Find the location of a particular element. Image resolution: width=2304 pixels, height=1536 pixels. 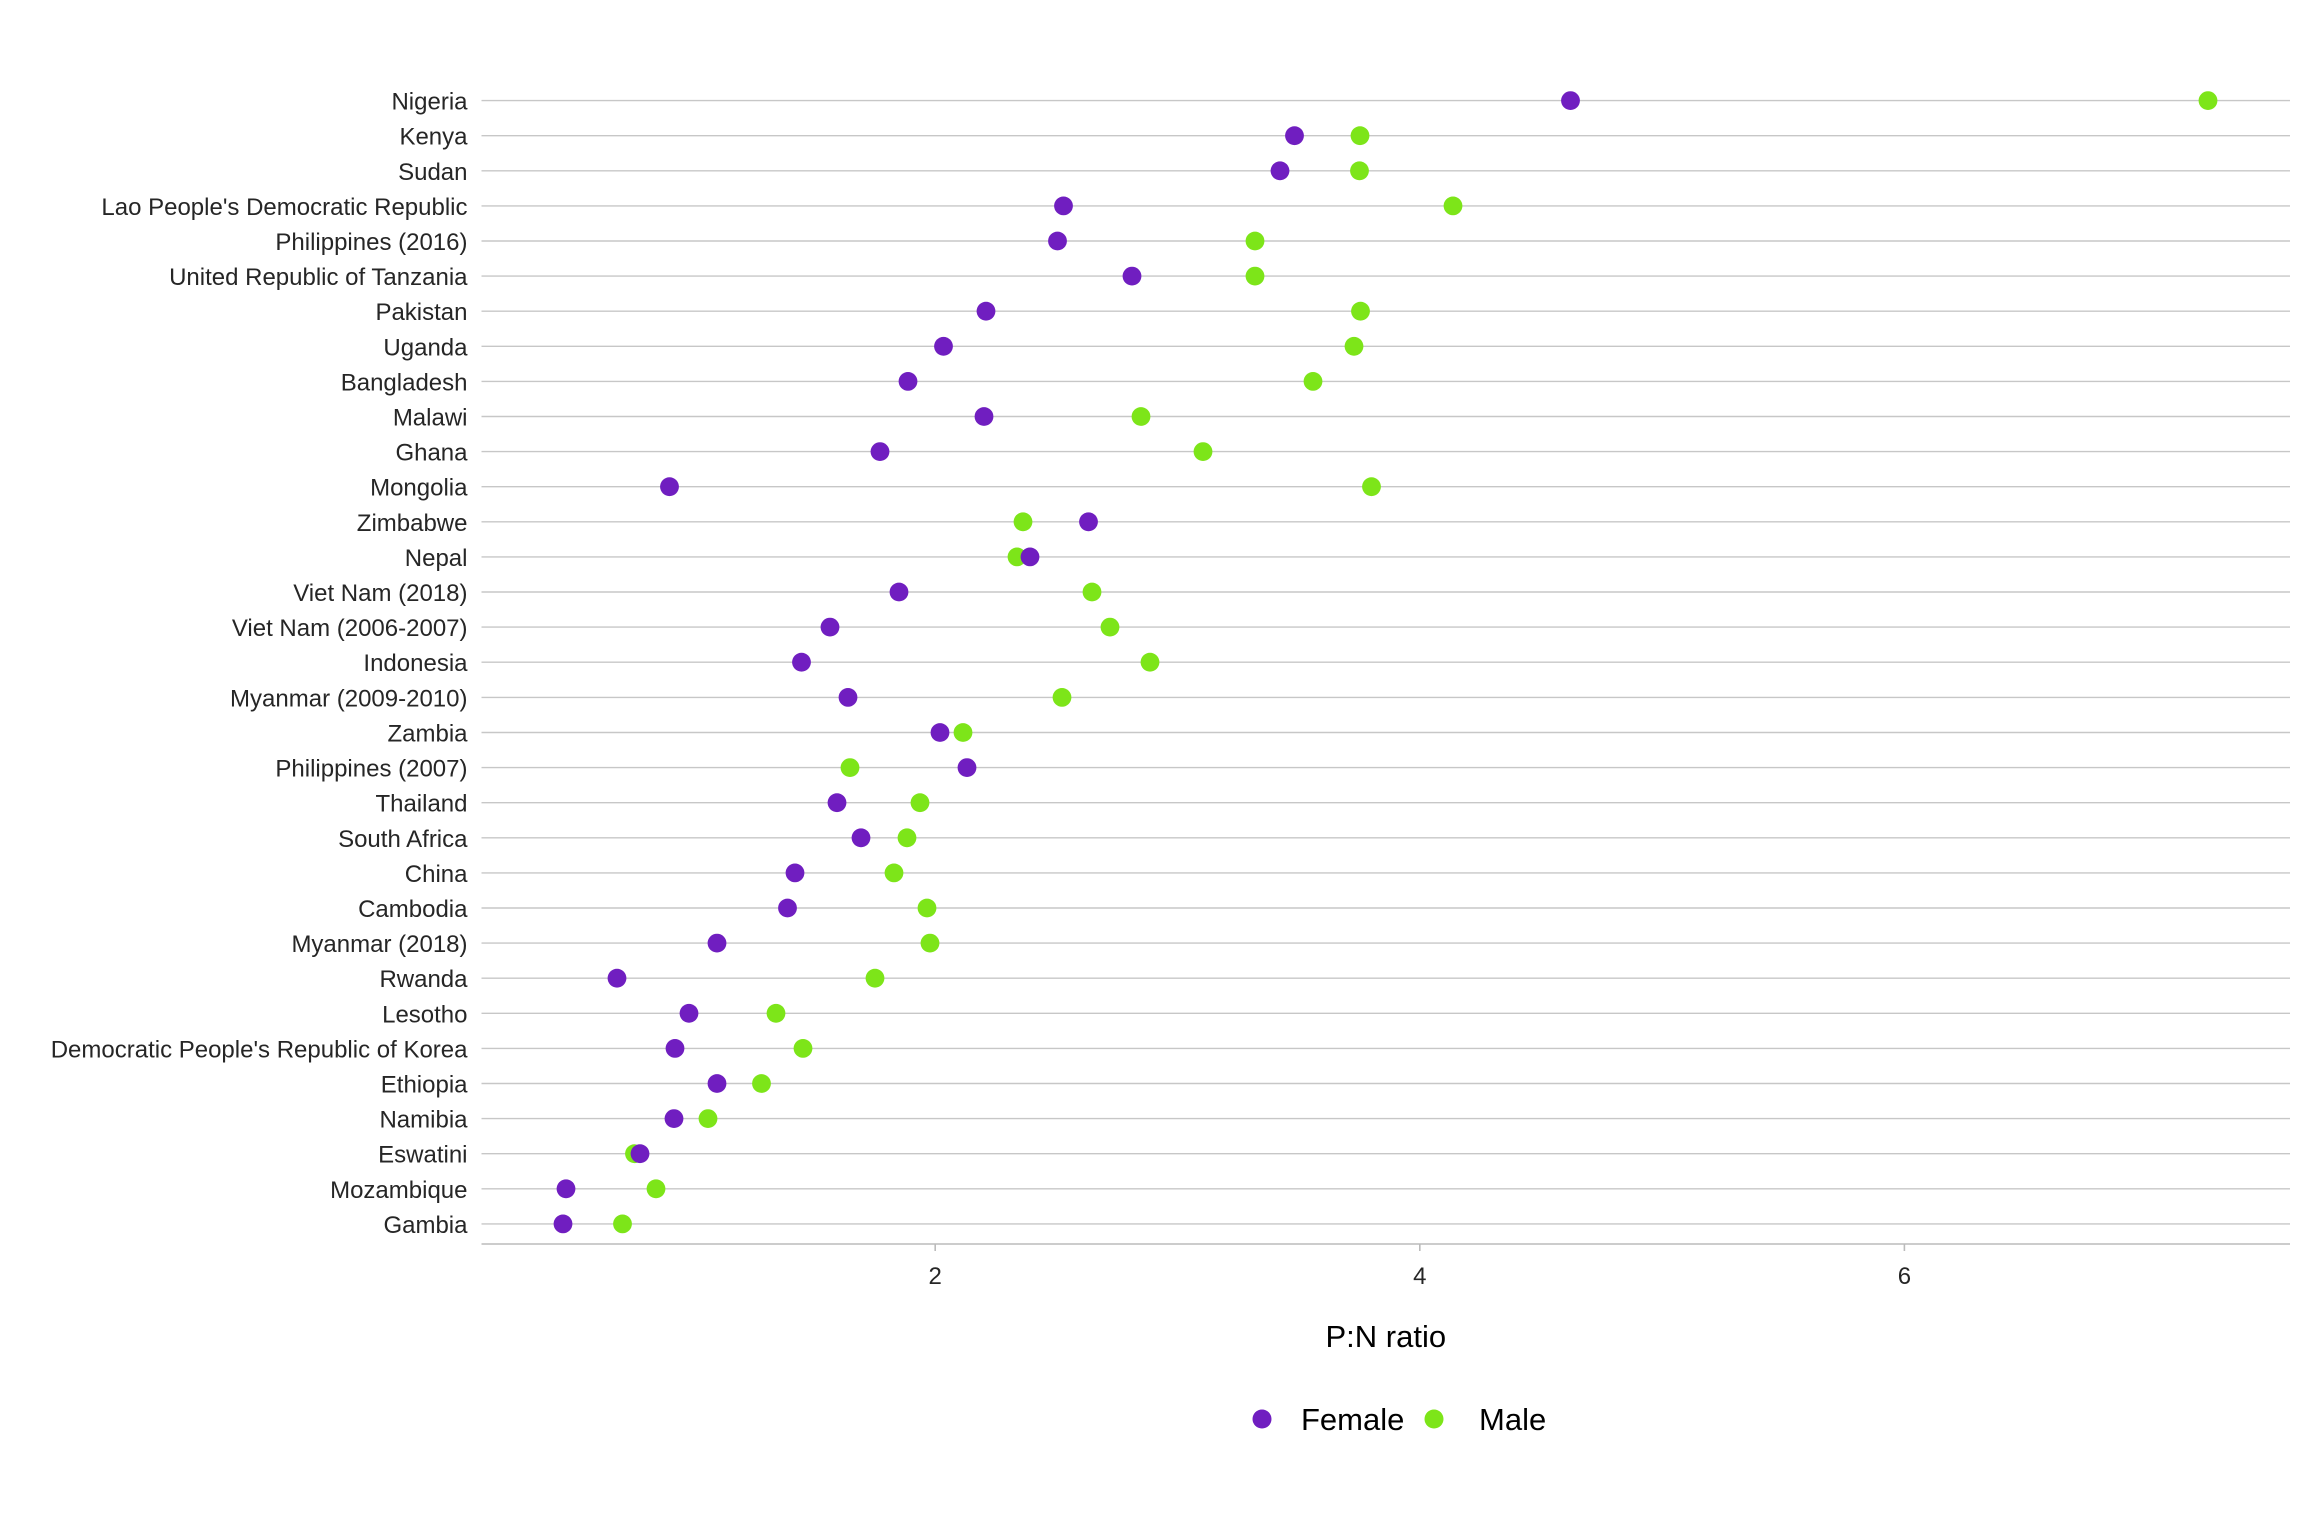

svg-text: Rwanda is located at coordinates (423, 979).